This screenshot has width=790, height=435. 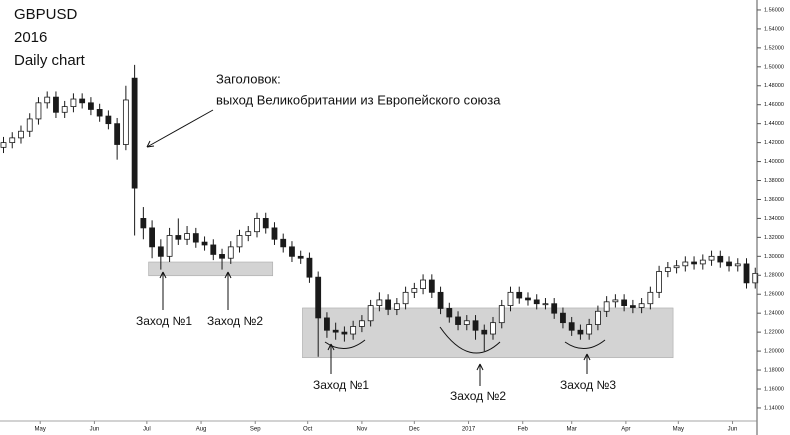 I want to click on y-tick-label: 1.44000, so click(x=774, y=124).